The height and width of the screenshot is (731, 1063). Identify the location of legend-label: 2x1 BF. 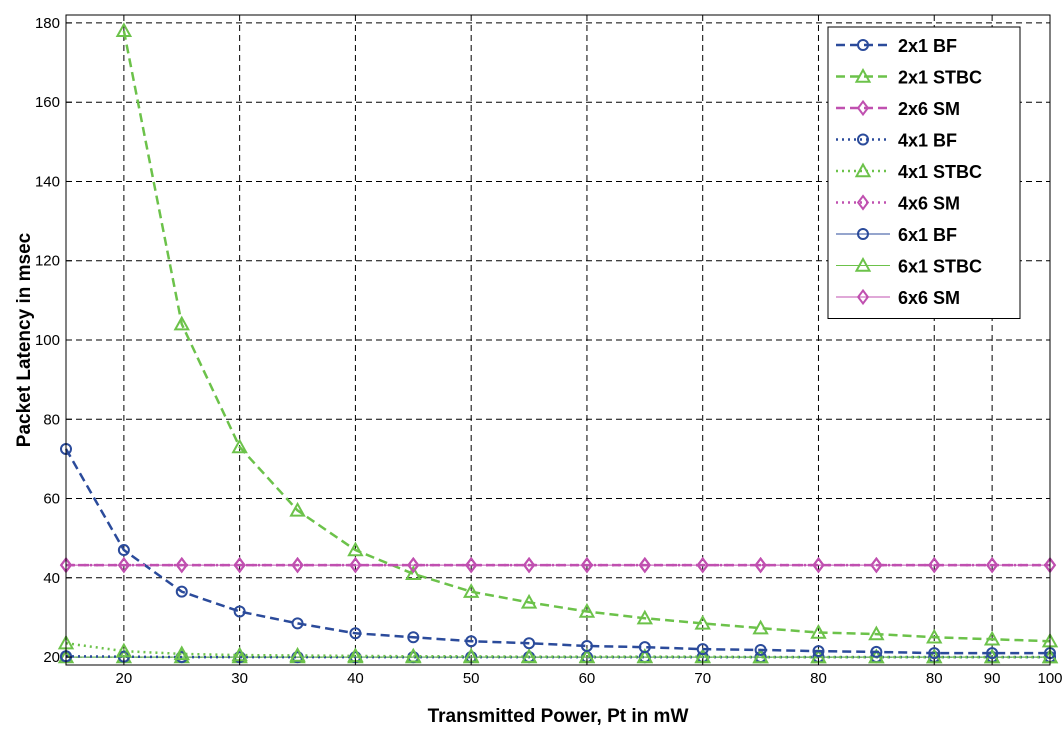
(927, 46).